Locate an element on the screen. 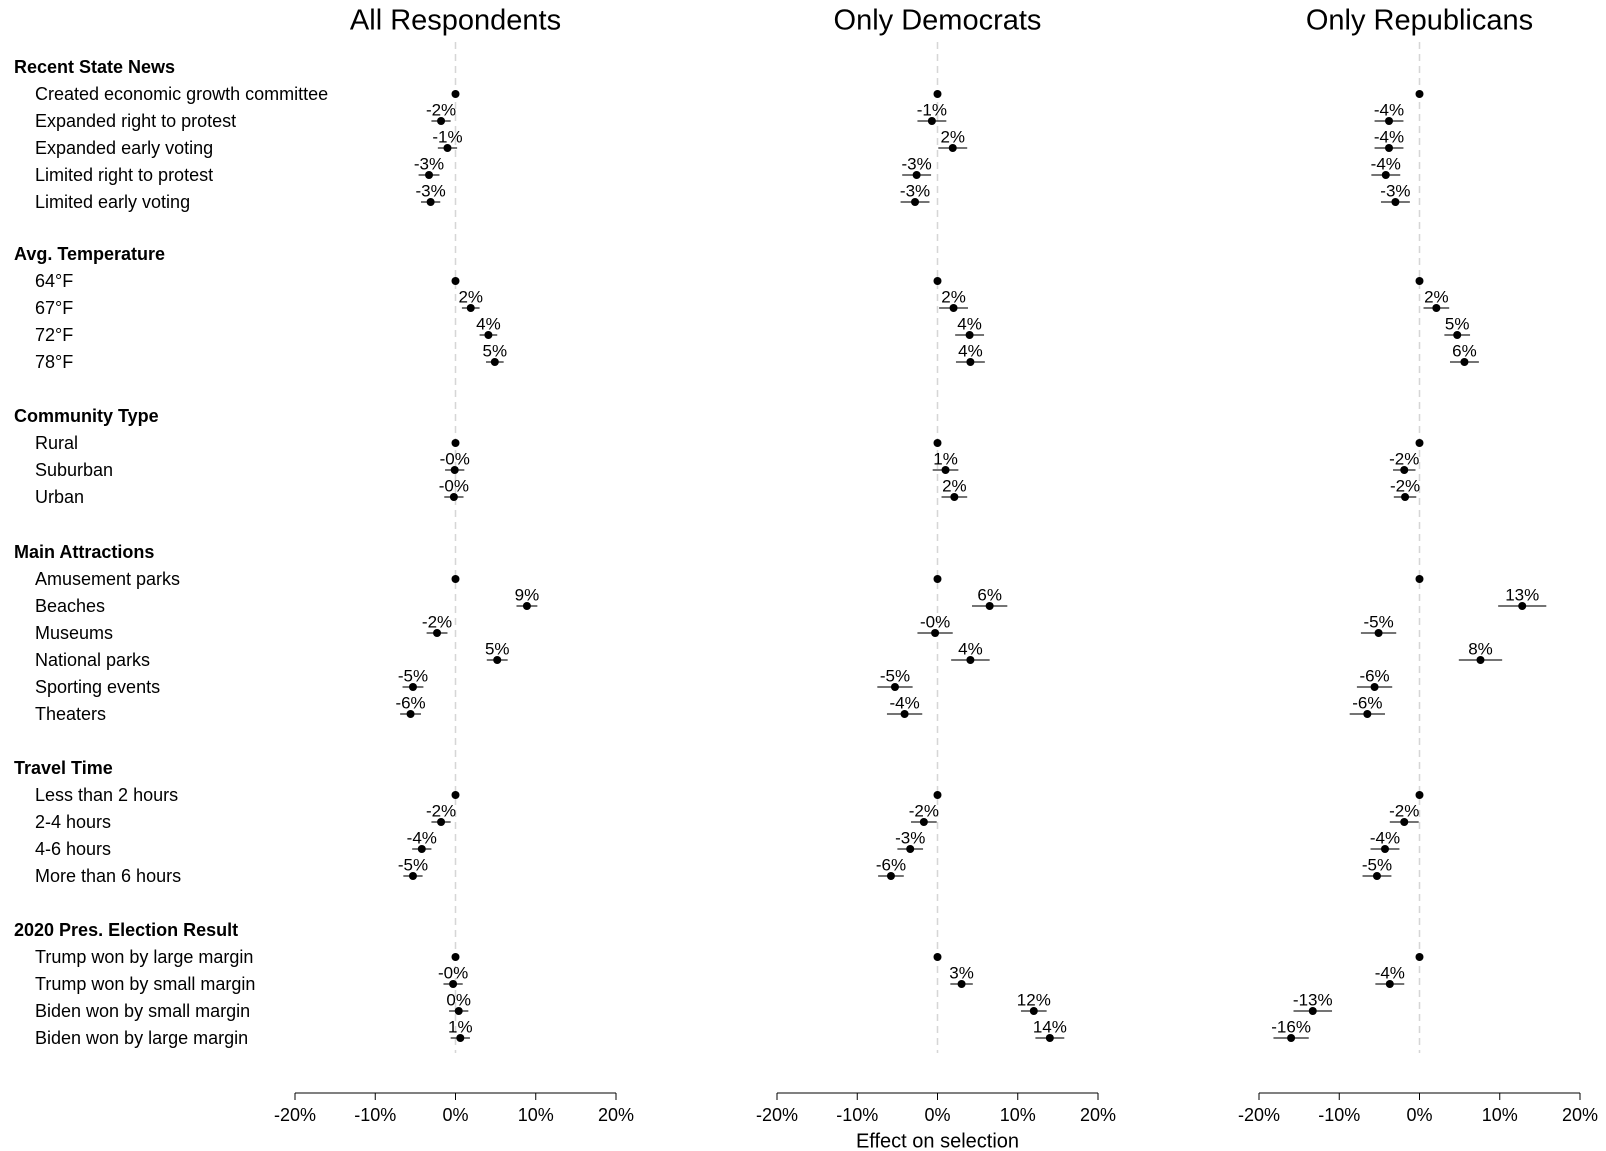  data-label: 8% is located at coordinates (1480, 648).